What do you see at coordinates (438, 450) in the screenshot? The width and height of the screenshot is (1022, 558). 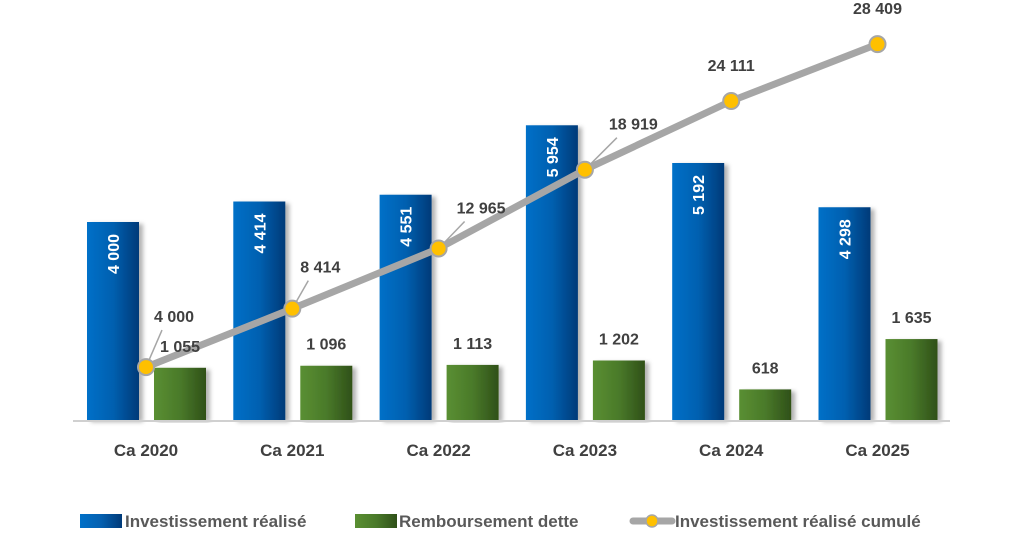 I see `category-label: Ca 2022` at bounding box center [438, 450].